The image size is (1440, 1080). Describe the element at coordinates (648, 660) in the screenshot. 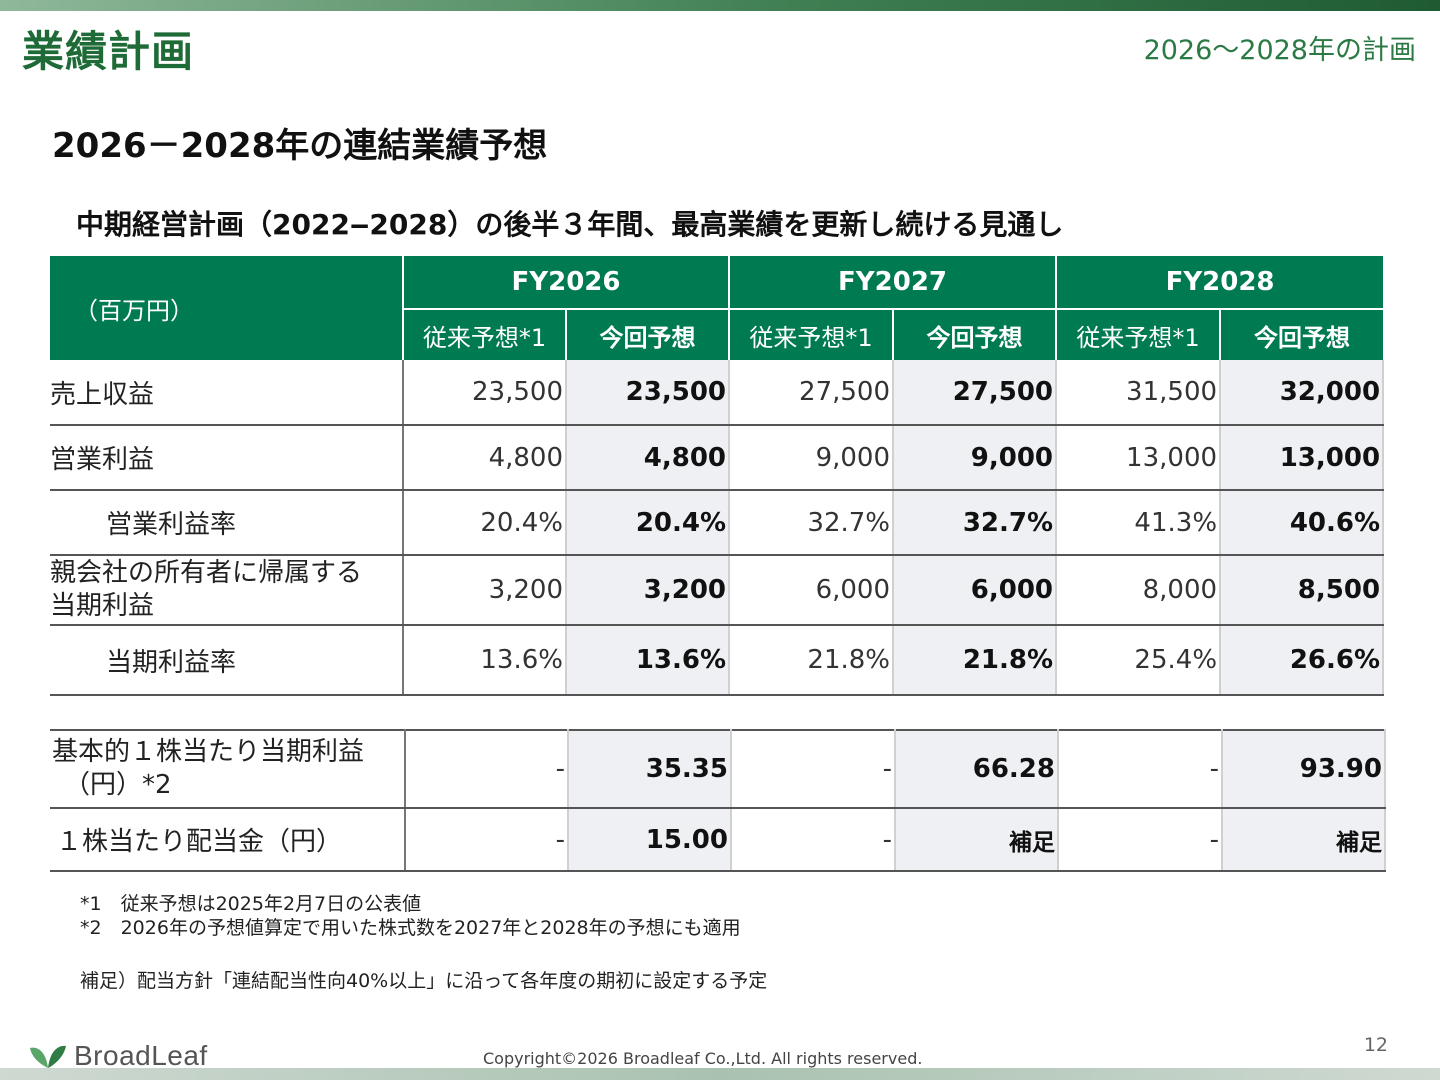

I see `value-cell-current: 13.6%` at that location.